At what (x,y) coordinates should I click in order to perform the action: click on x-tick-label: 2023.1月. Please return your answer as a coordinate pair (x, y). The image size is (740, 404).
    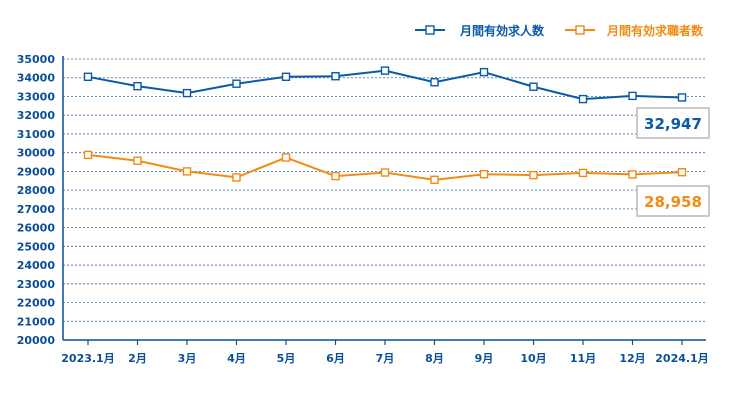
    Looking at the image, I should click on (87, 358).